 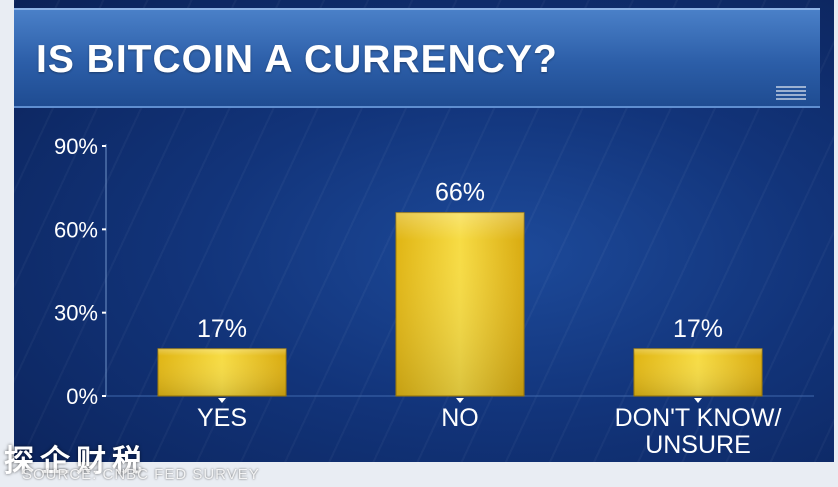 What do you see at coordinates (82, 396) in the screenshot?
I see `y-tick-label: 0%` at bounding box center [82, 396].